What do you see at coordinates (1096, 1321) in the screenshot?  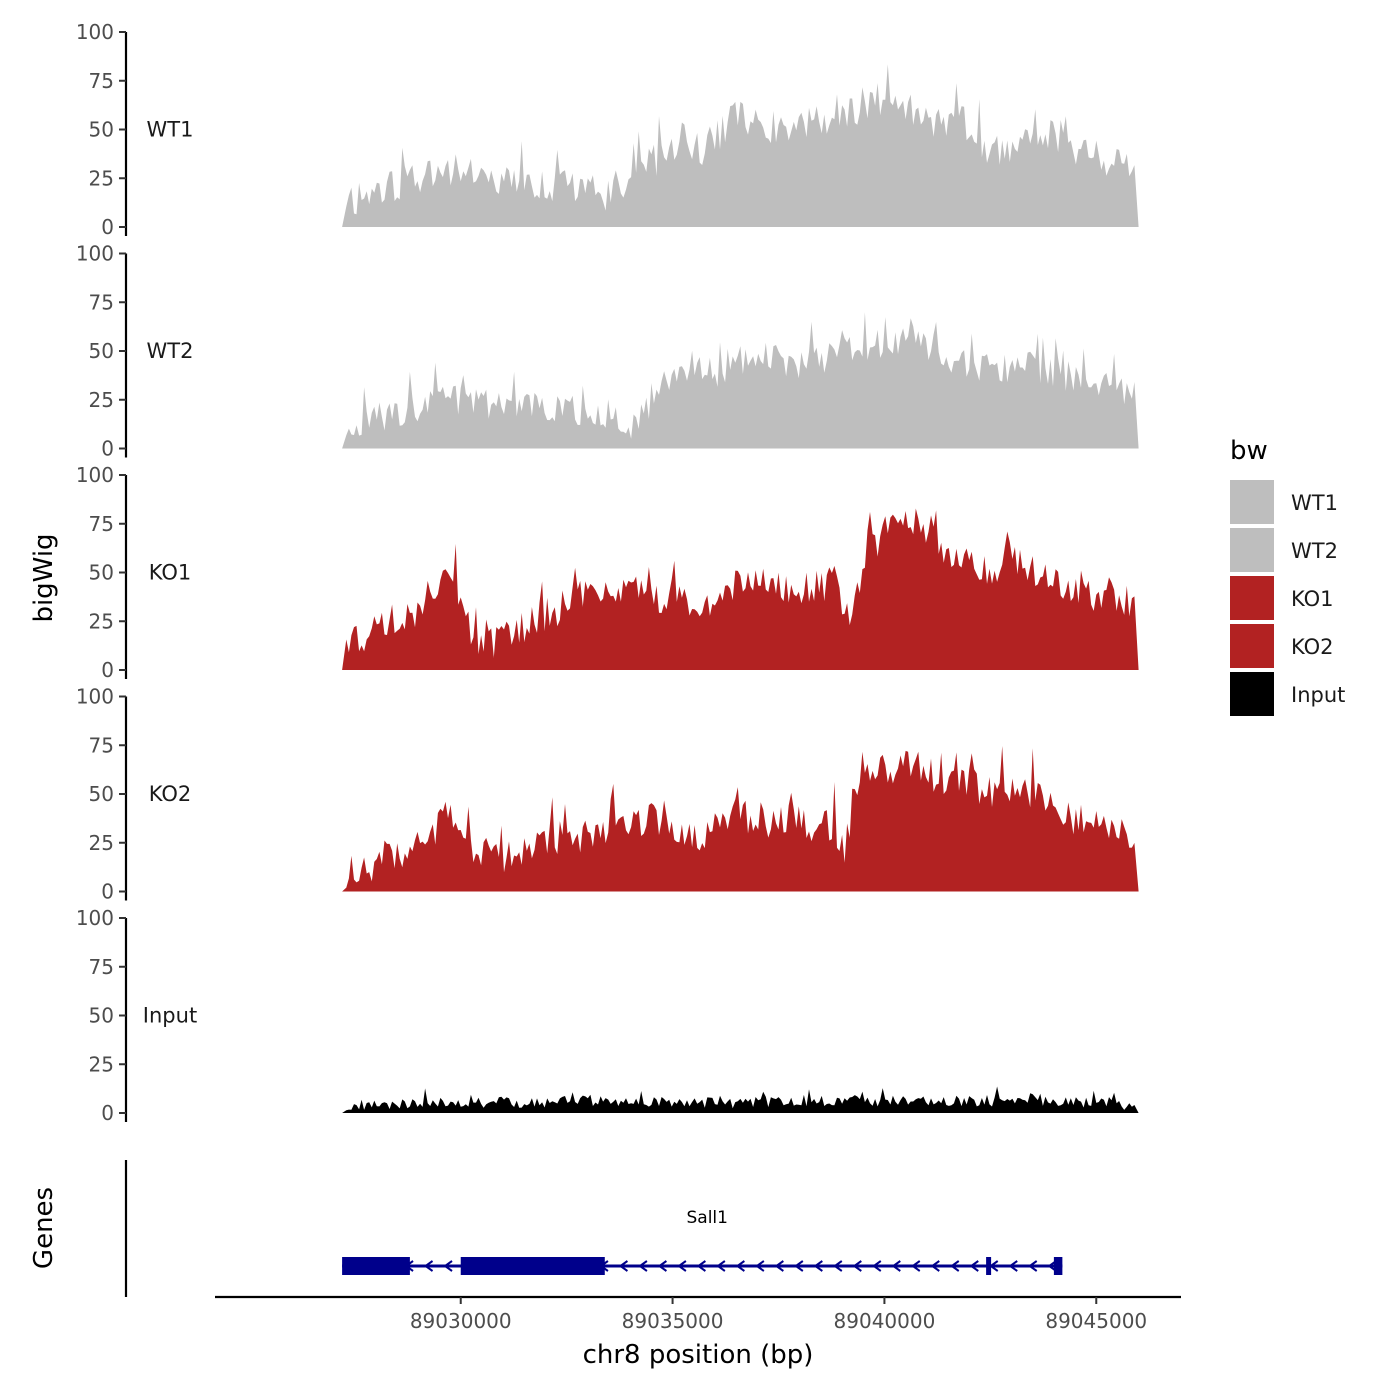 I see `x-tick-label: 89045000` at bounding box center [1096, 1321].